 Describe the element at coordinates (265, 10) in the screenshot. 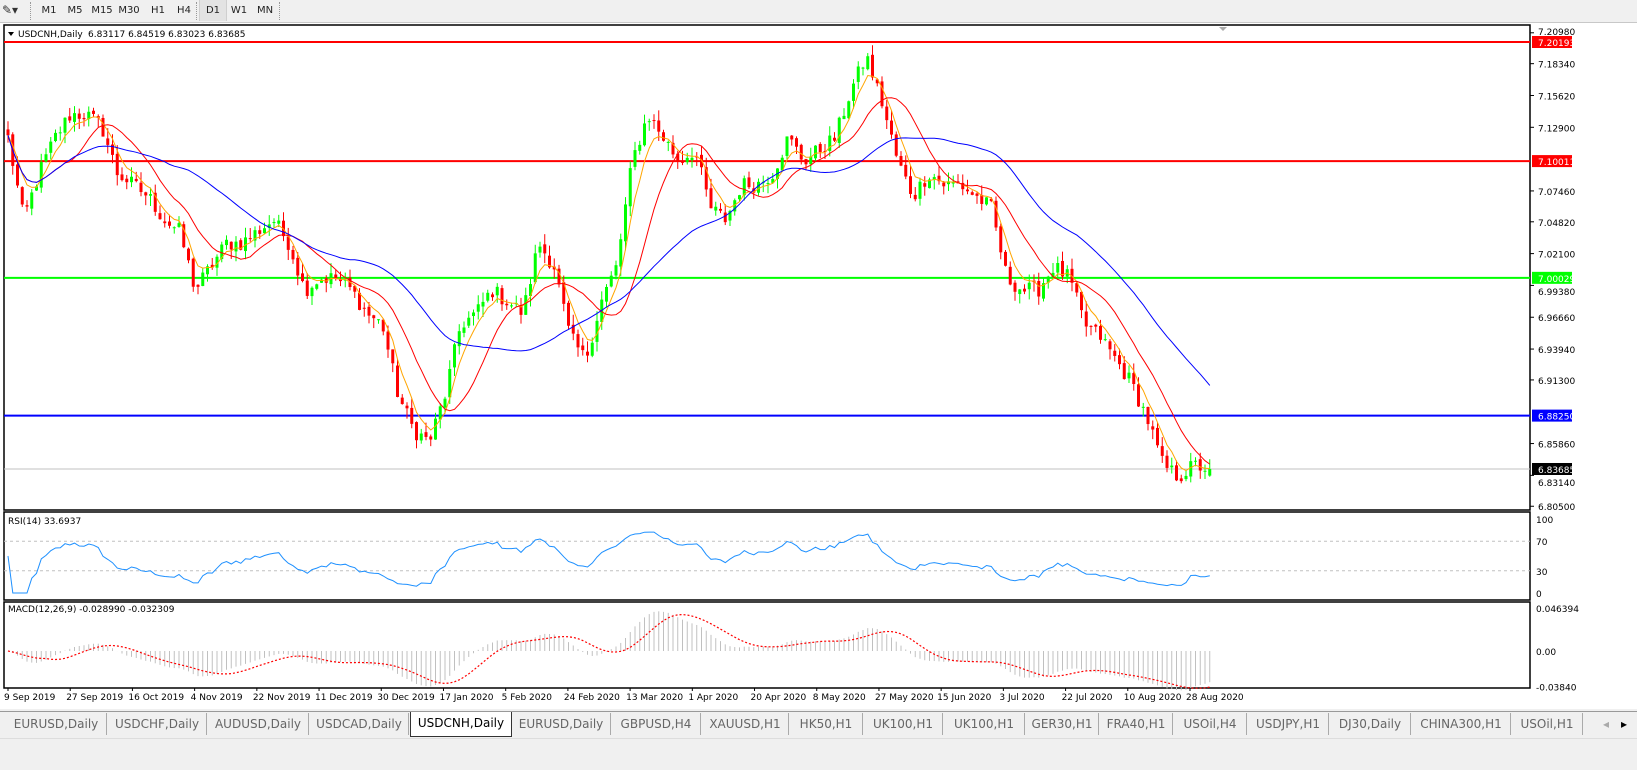

I see `timeframe-mn: MN` at that location.